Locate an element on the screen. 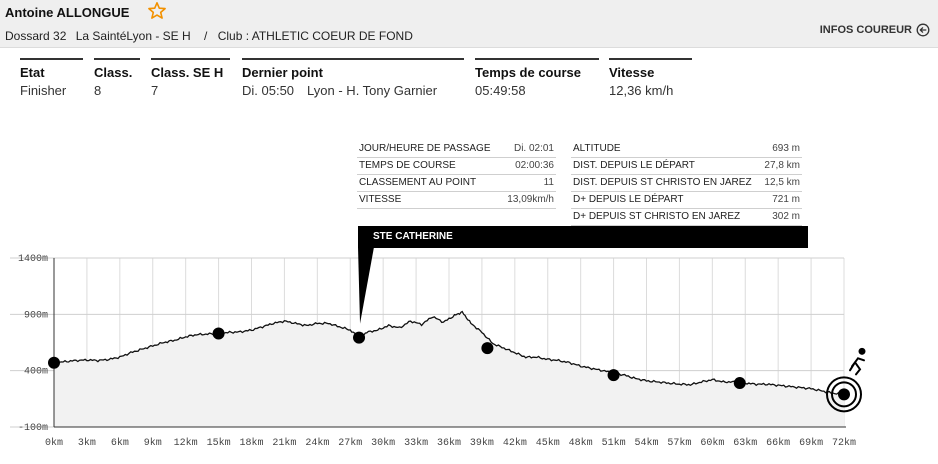 Image resolution: width=938 pixels, height=464 pixels. info-key: JOUR/HEURE DE PASSAGE is located at coordinates (425, 148).